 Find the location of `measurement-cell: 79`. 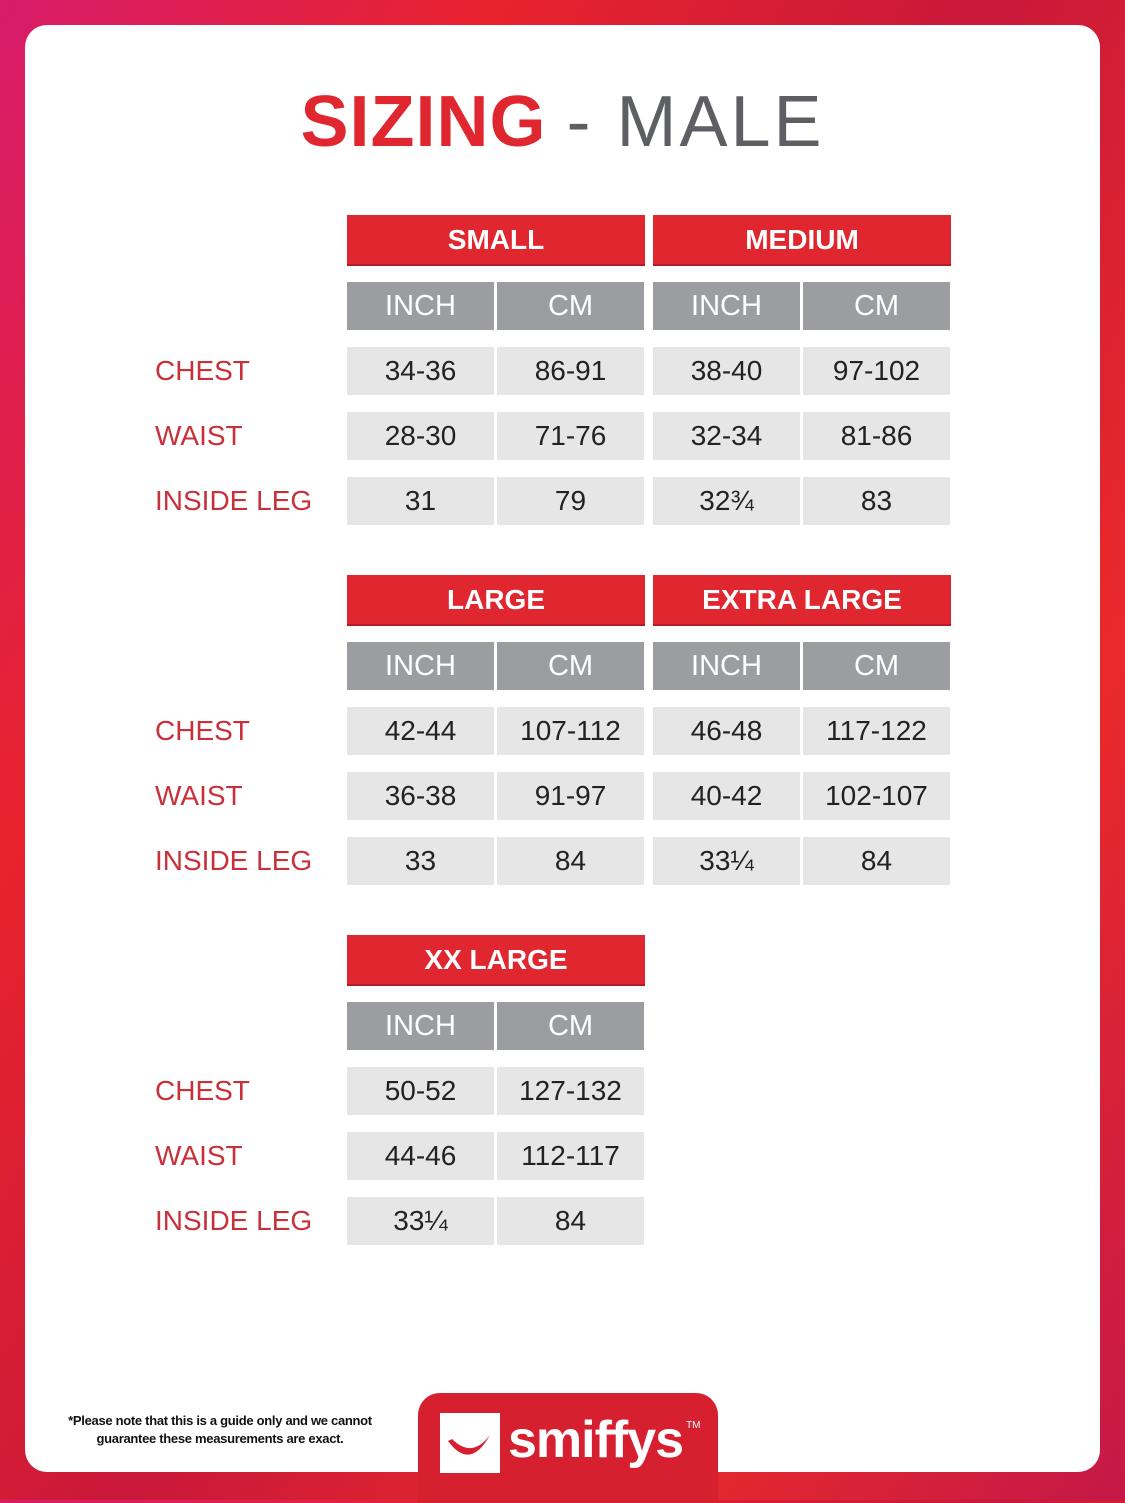

measurement-cell: 79 is located at coordinates (570, 501).